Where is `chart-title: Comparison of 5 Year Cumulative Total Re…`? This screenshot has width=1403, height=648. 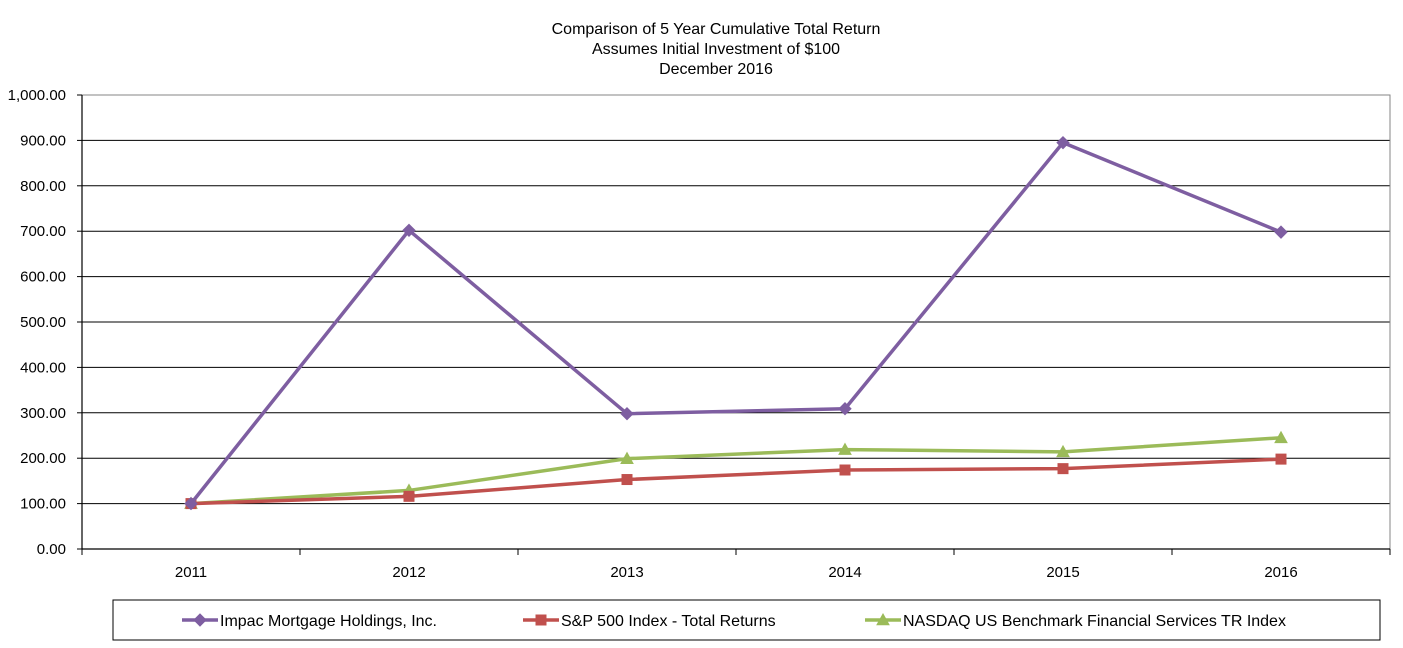 chart-title: Comparison of 5 Year Cumulative Total Re… is located at coordinates (716, 49).